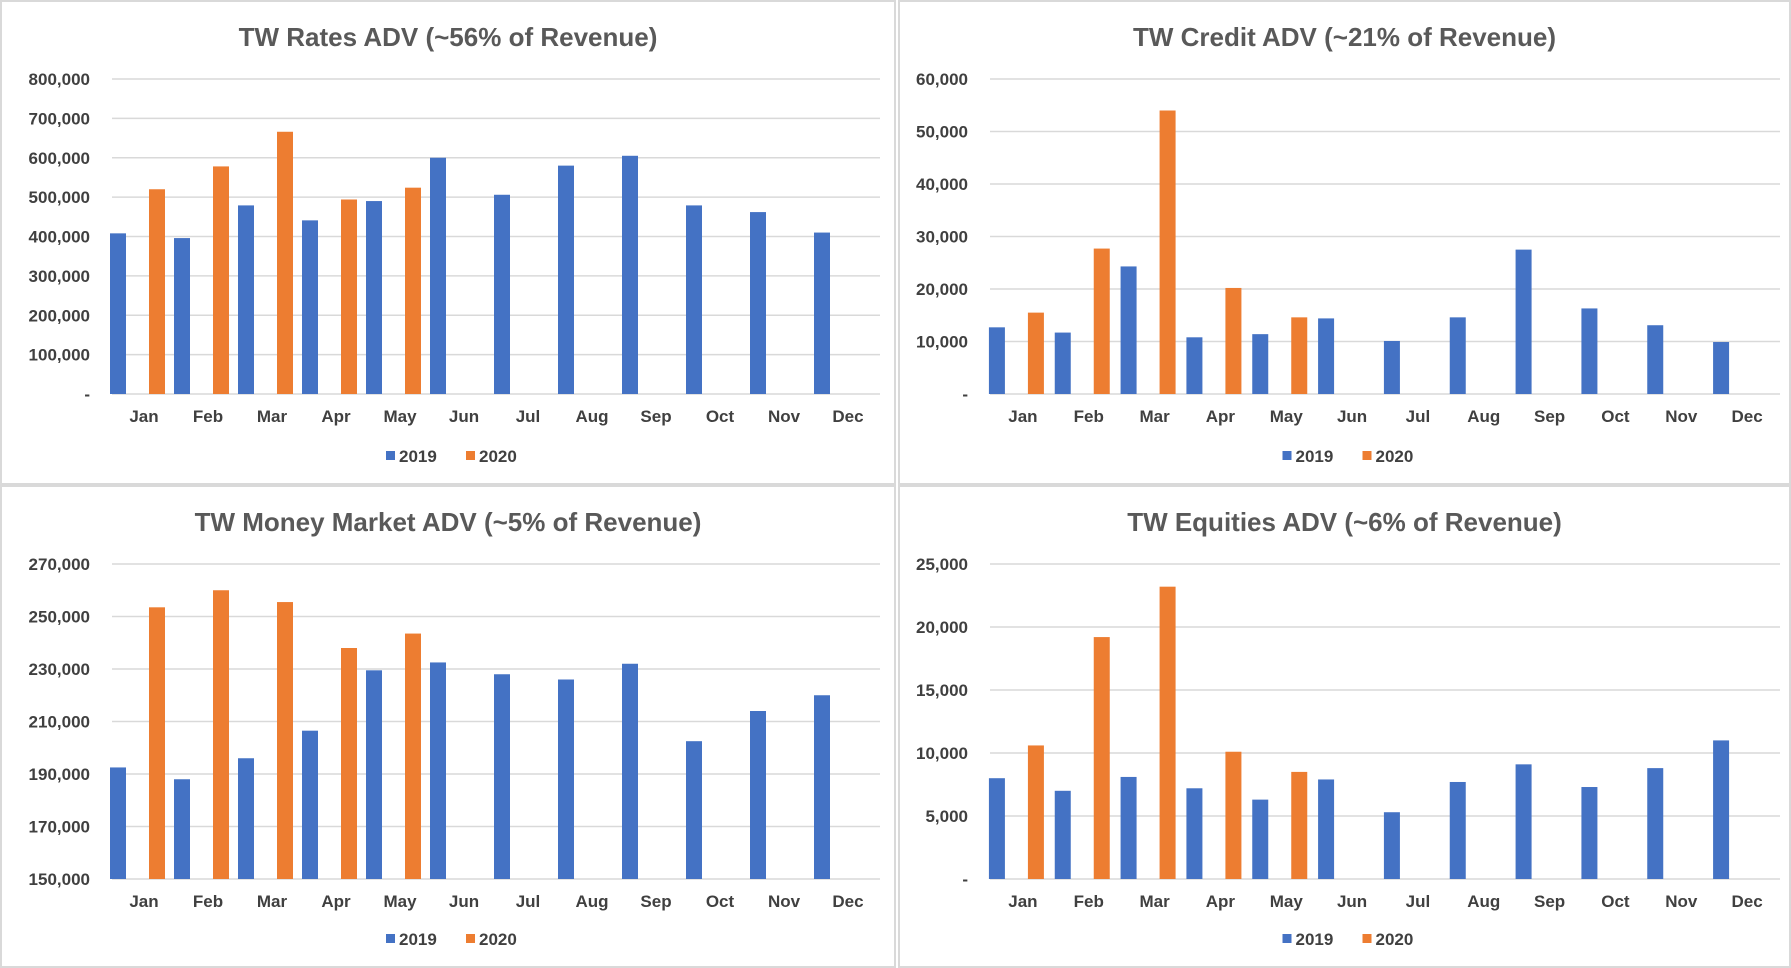 The image size is (1791, 968). Describe the element at coordinates (59, 617) in the screenshot. I see `y-tick-label: 250,000` at that location.